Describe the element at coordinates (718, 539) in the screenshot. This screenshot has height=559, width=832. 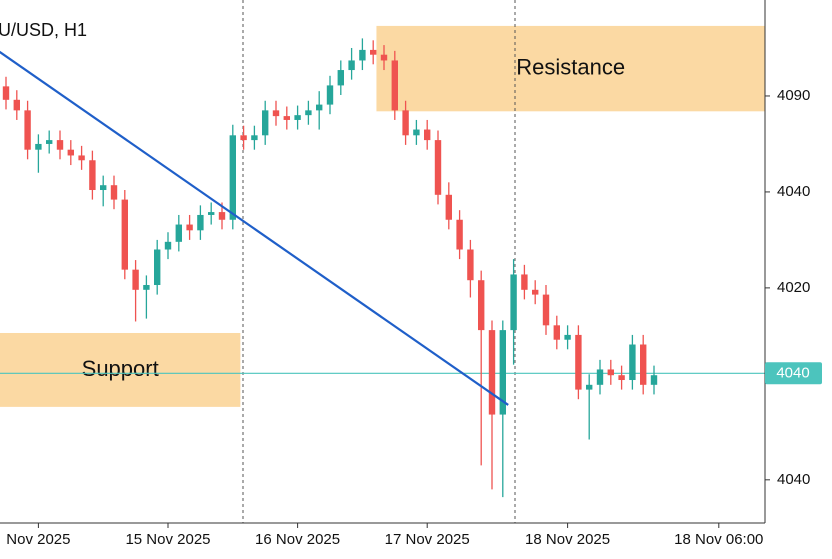
I see `x-tick-label: 18 Nov 06:00` at that location.